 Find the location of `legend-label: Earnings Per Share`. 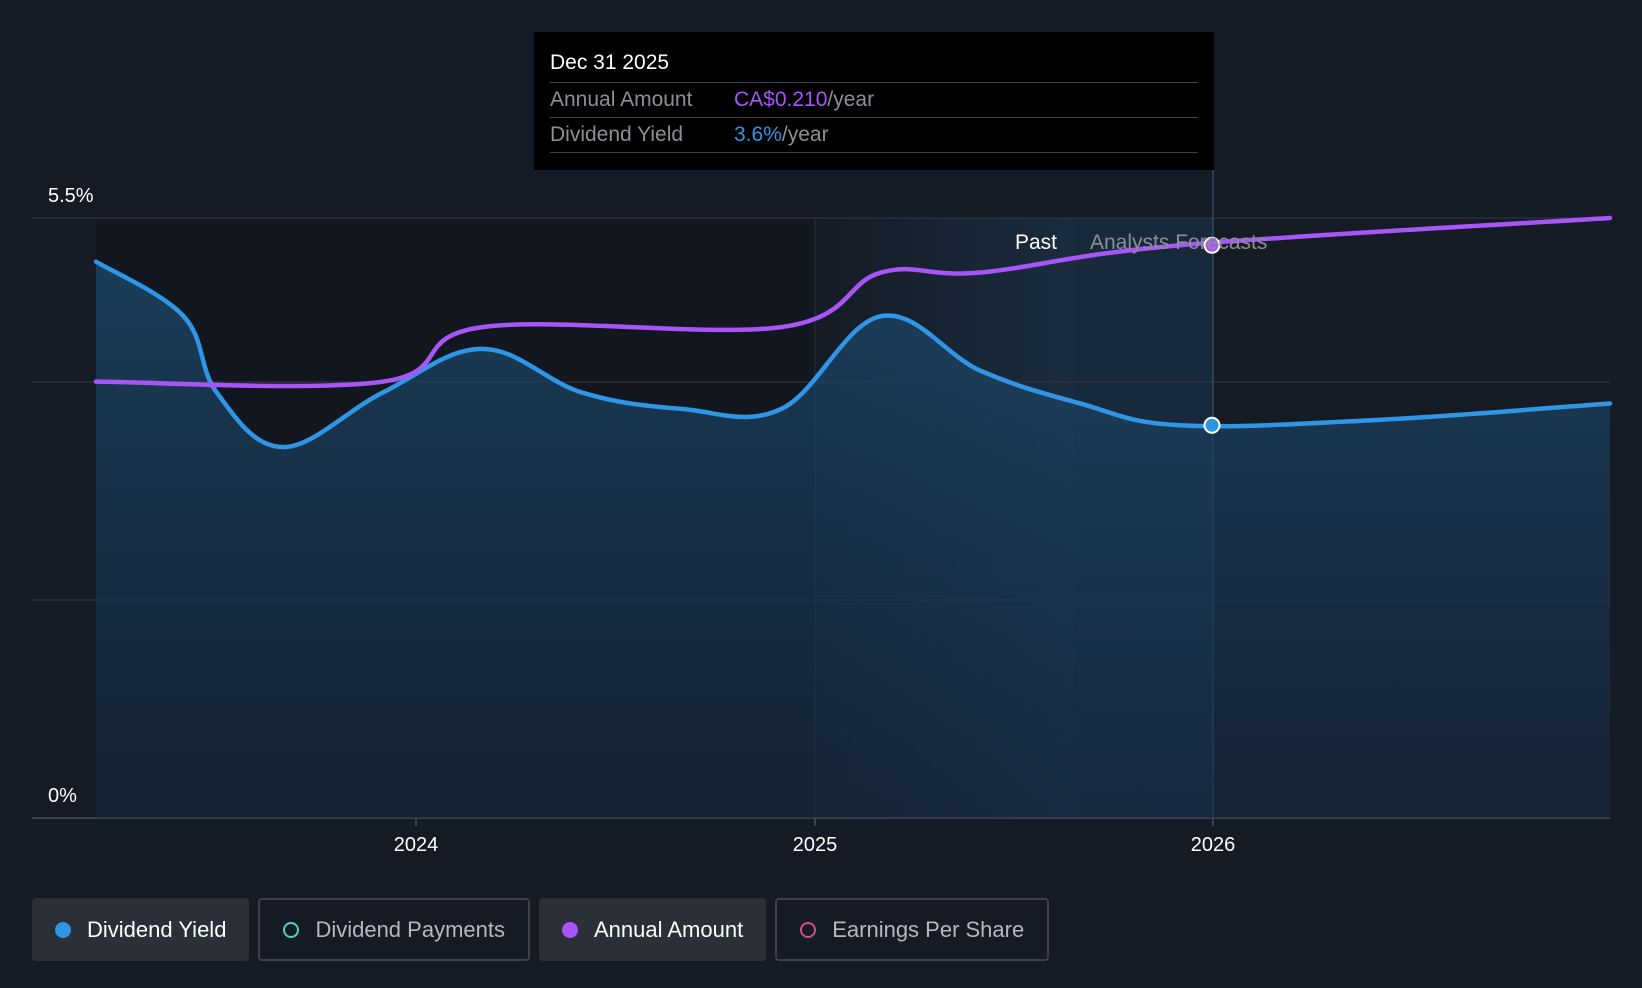

legend-label: Earnings Per Share is located at coordinates (928, 929).